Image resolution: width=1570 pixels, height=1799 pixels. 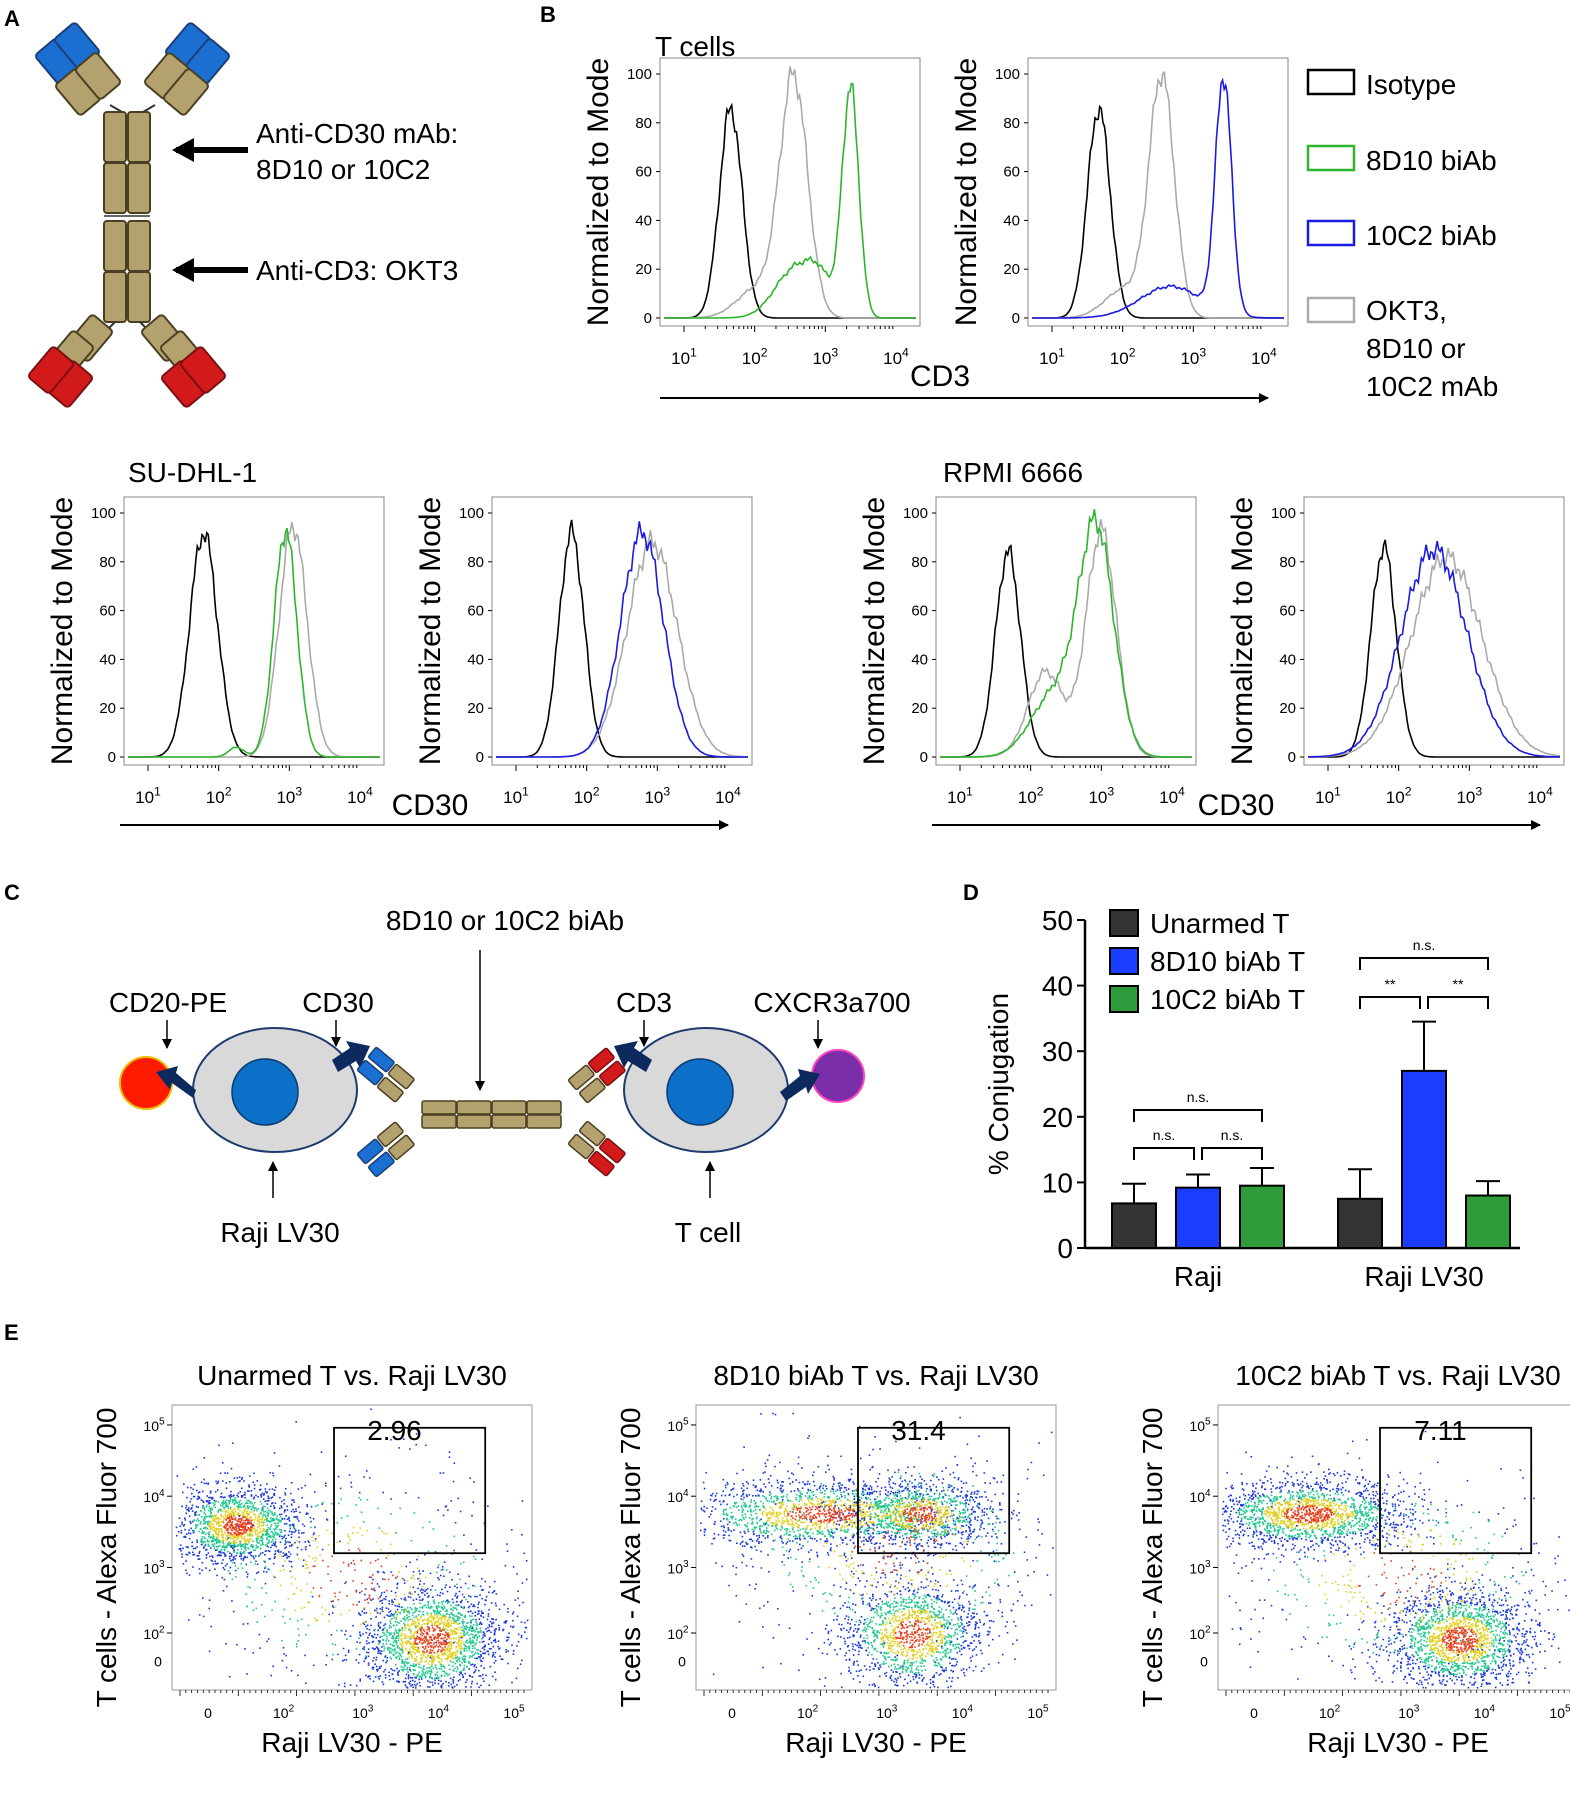 I want to click on y-tick-label: 20, so click(x=643, y=269).